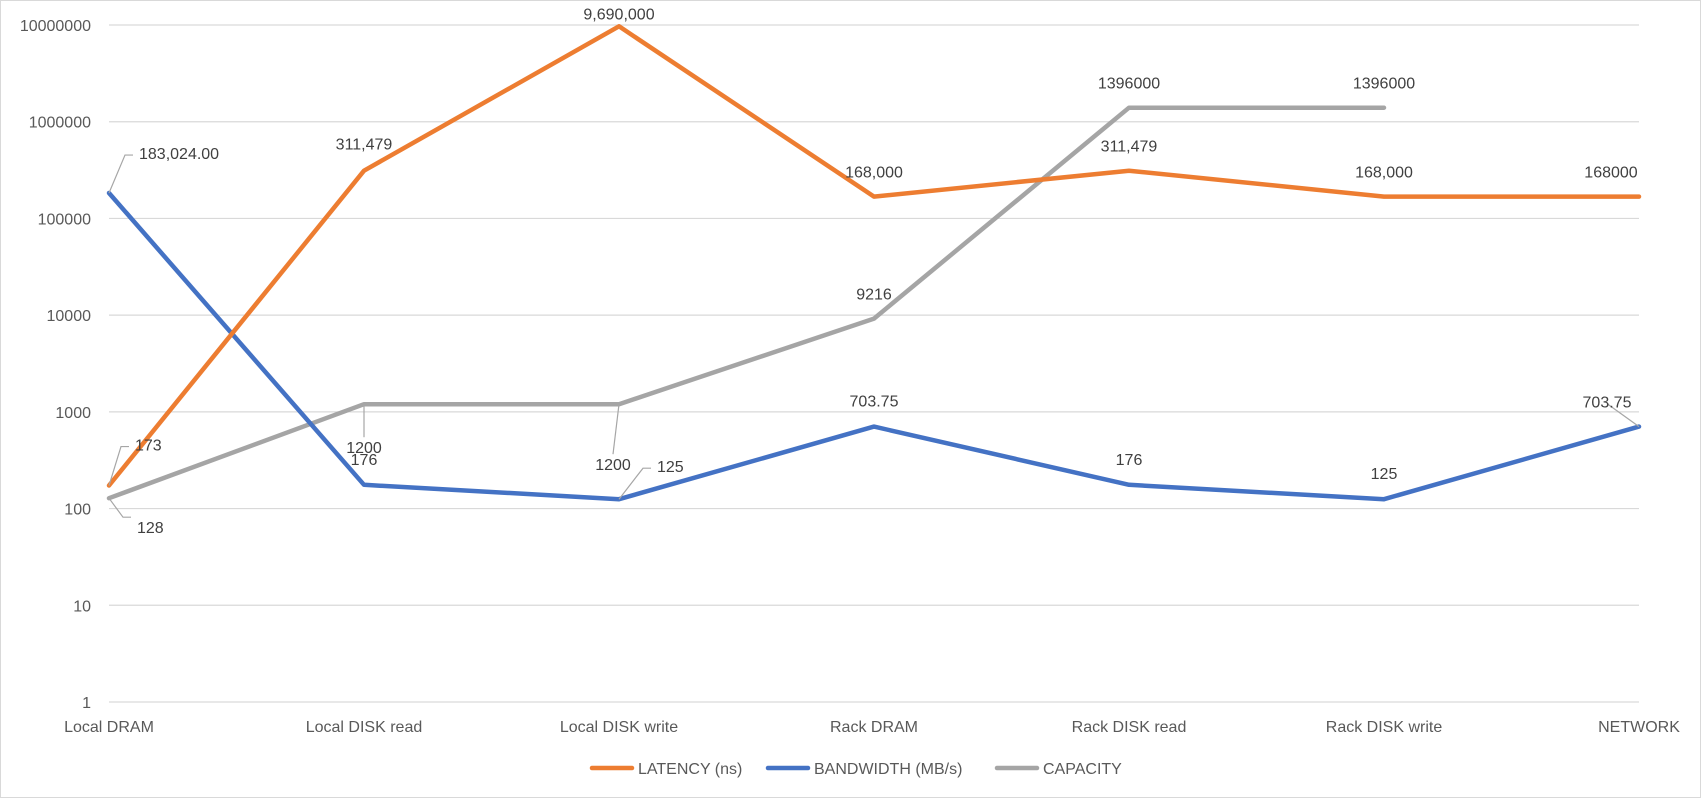  What do you see at coordinates (1610, 173) in the screenshot?
I see `data-label: 168000` at bounding box center [1610, 173].